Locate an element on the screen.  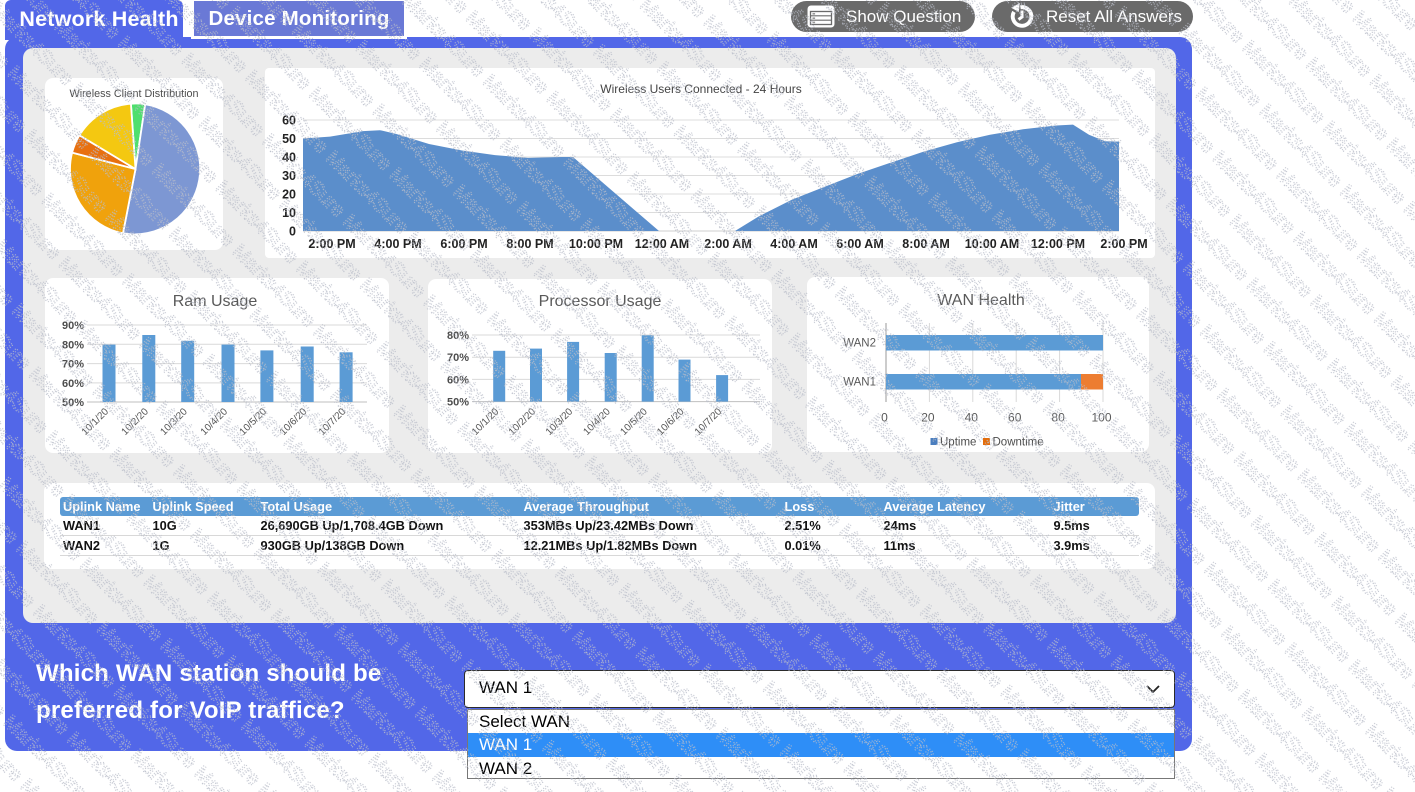
svg-text: 10:00 PM is located at coordinates (596, 244).